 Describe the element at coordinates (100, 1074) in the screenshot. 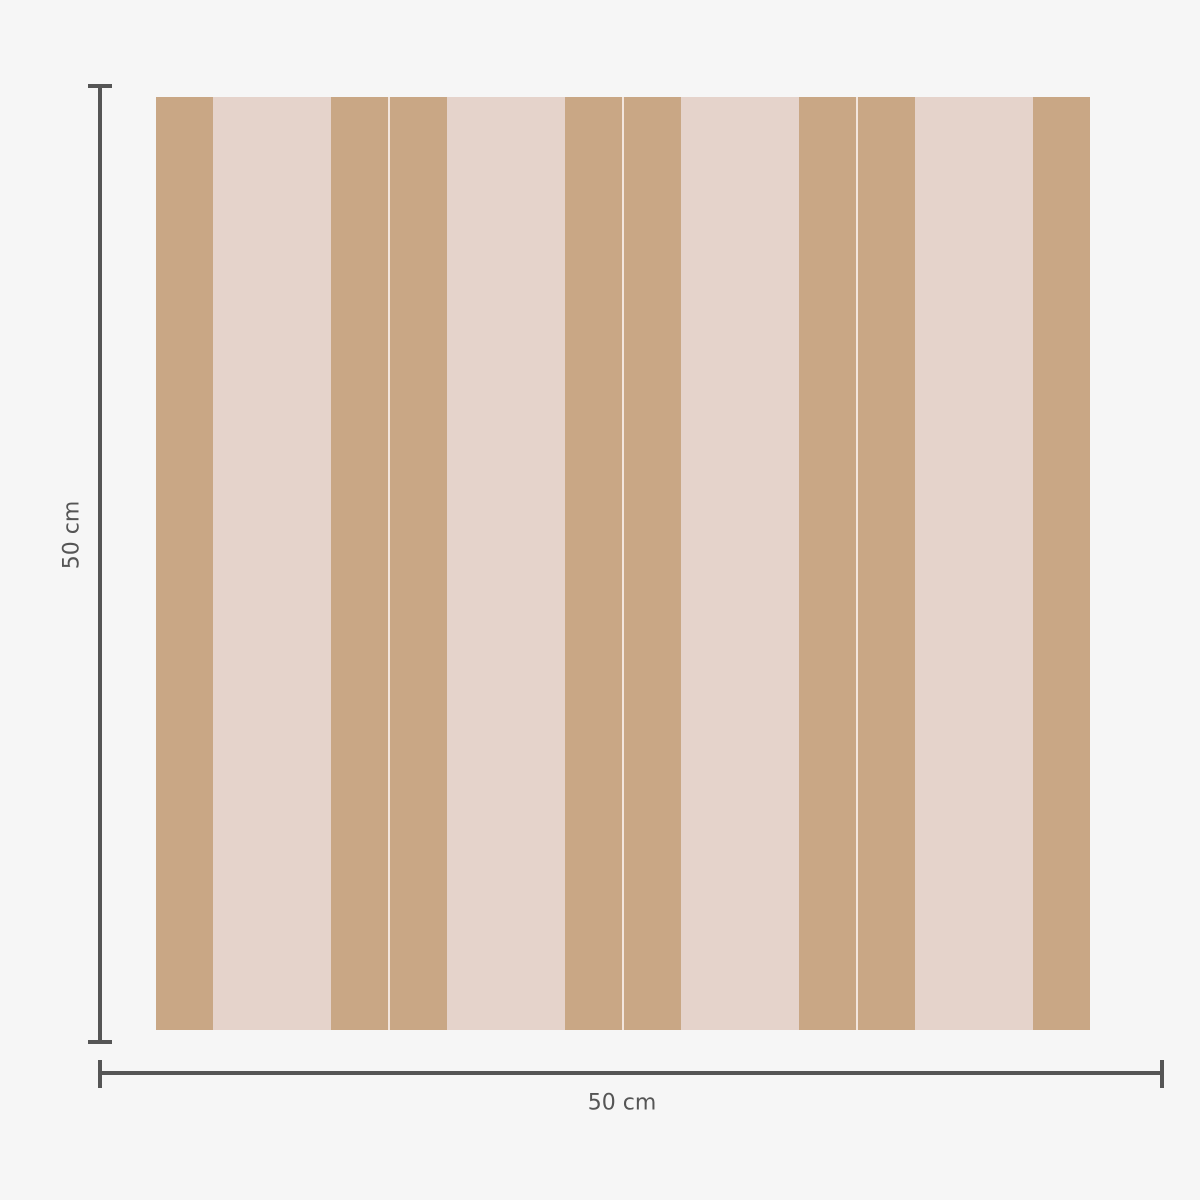

I see `width-dimension-cap-left` at that location.